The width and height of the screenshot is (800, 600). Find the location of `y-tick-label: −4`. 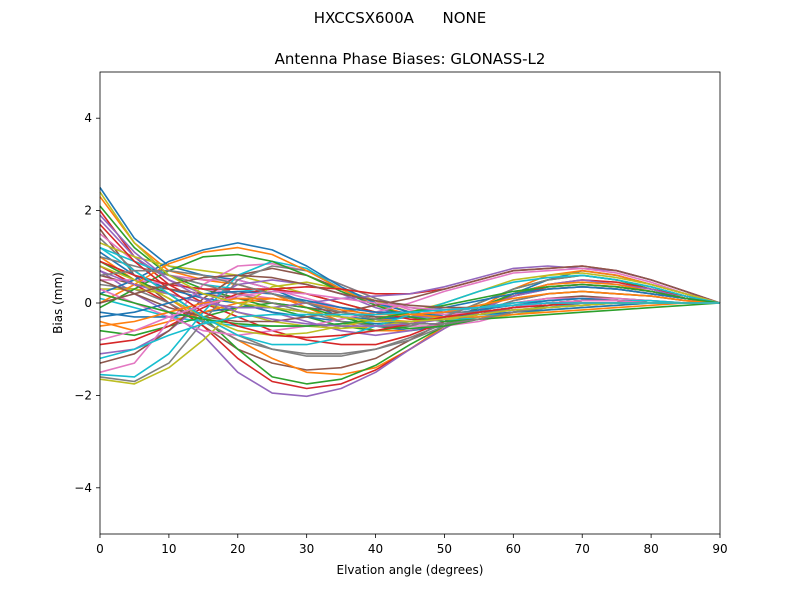

y-tick-label: −4 is located at coordinates (83, 488).